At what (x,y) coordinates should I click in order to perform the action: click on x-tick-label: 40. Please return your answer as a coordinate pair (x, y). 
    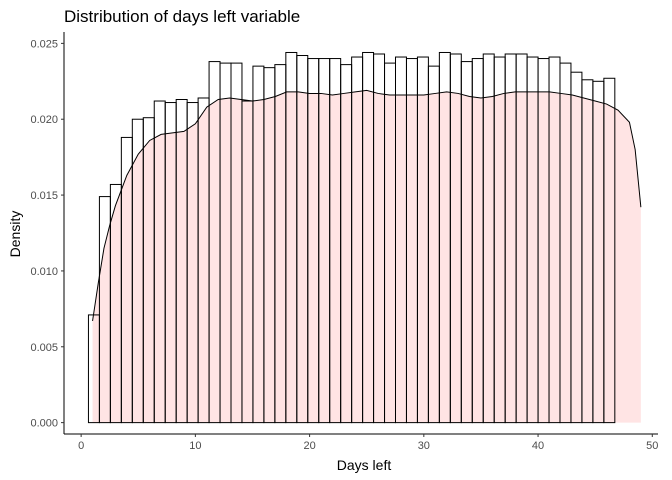
    Looking at the image, I should click on (538, 446).